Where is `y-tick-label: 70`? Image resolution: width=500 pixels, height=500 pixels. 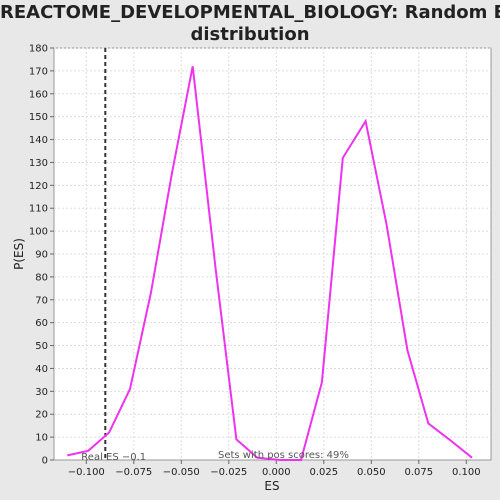
y-tick-label: 70 is located at coordinates (41, 300).